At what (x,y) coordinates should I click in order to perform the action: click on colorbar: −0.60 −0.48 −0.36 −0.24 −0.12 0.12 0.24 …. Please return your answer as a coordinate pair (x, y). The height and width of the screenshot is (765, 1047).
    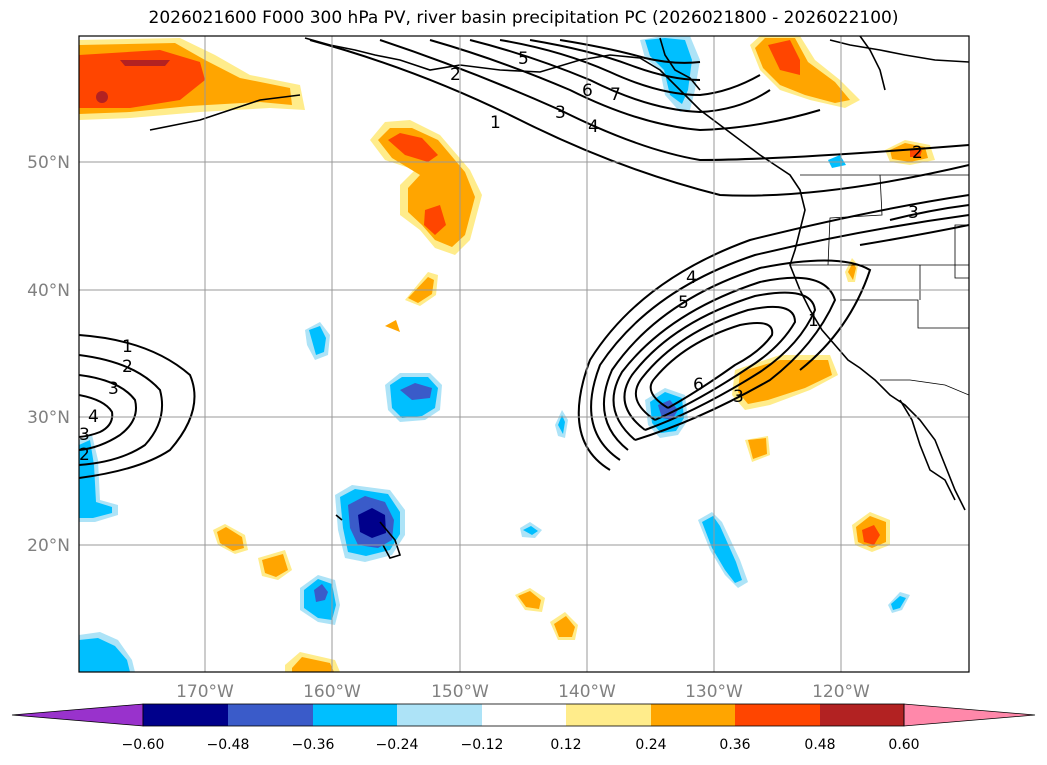
    Looking at the image, I should click on (523, 728).